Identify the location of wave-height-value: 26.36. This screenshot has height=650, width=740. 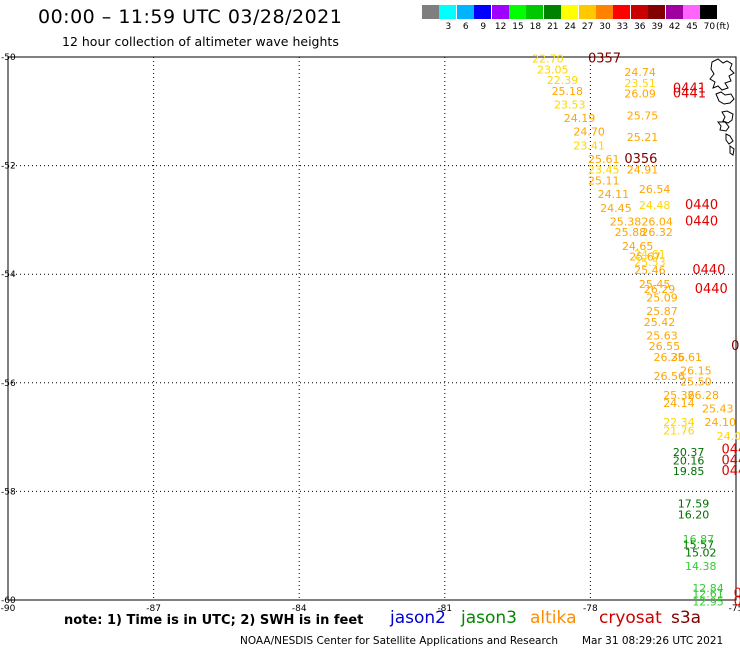
(669, 357).